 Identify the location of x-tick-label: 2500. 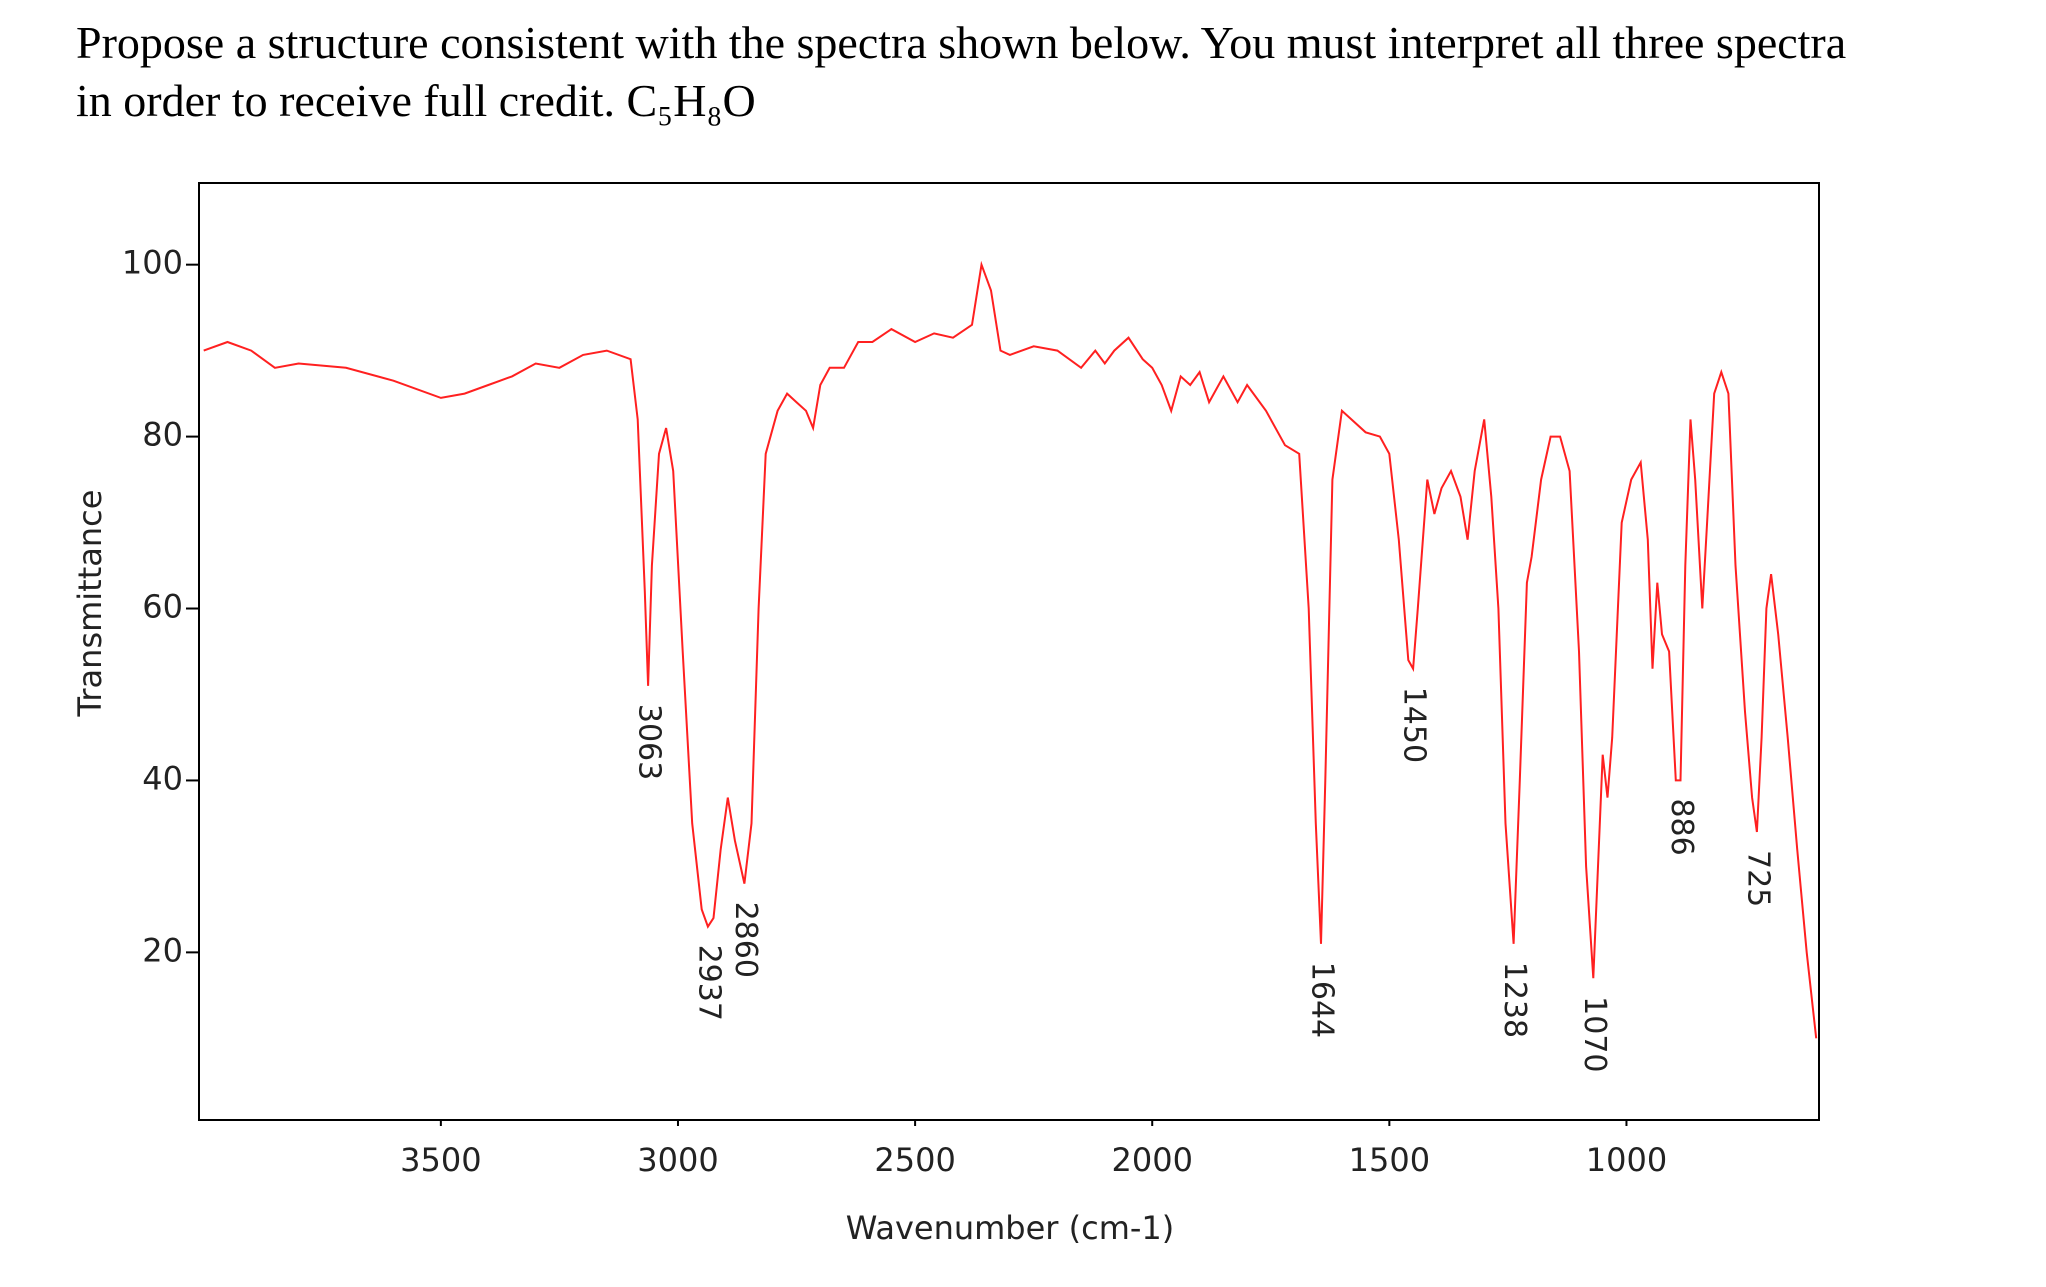
(914, 1160).